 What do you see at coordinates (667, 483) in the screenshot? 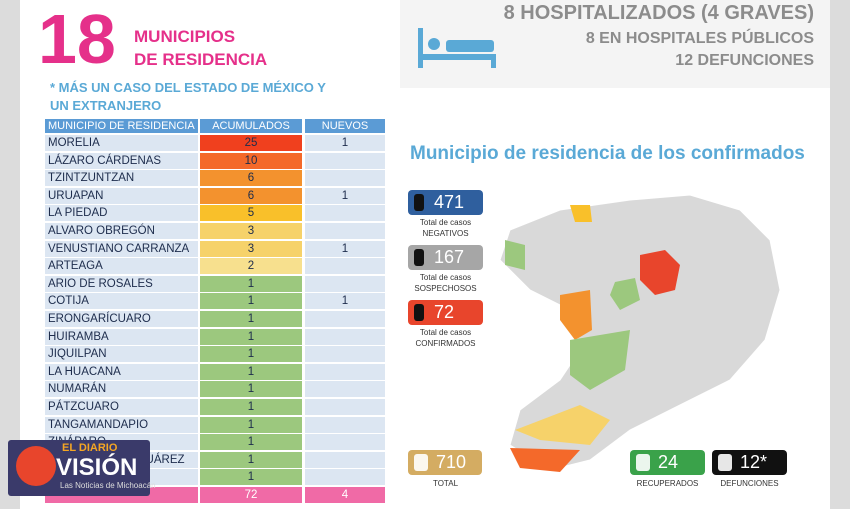
I see `total-label: RECUPERADOS` at bounding box center [667, 483].